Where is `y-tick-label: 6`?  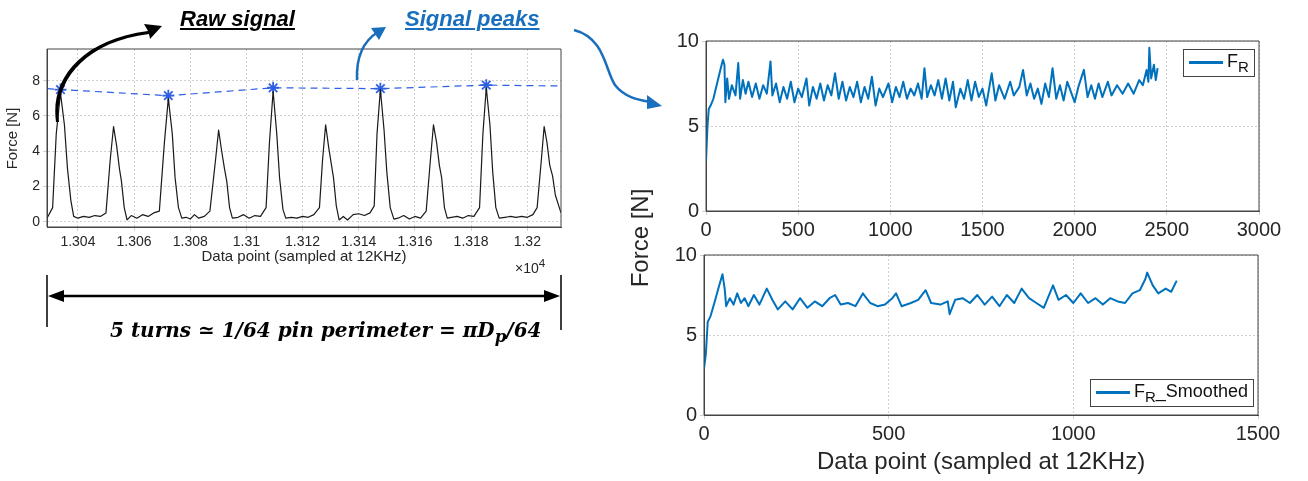 y-tick-label: 6 is located at coordinates (36, 114).